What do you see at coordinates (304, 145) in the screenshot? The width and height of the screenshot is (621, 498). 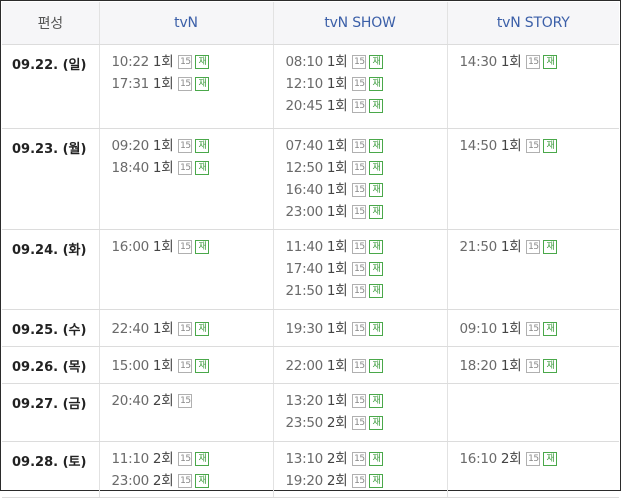 I see `airing-time: 07:40` at bounding box center [304, 145].